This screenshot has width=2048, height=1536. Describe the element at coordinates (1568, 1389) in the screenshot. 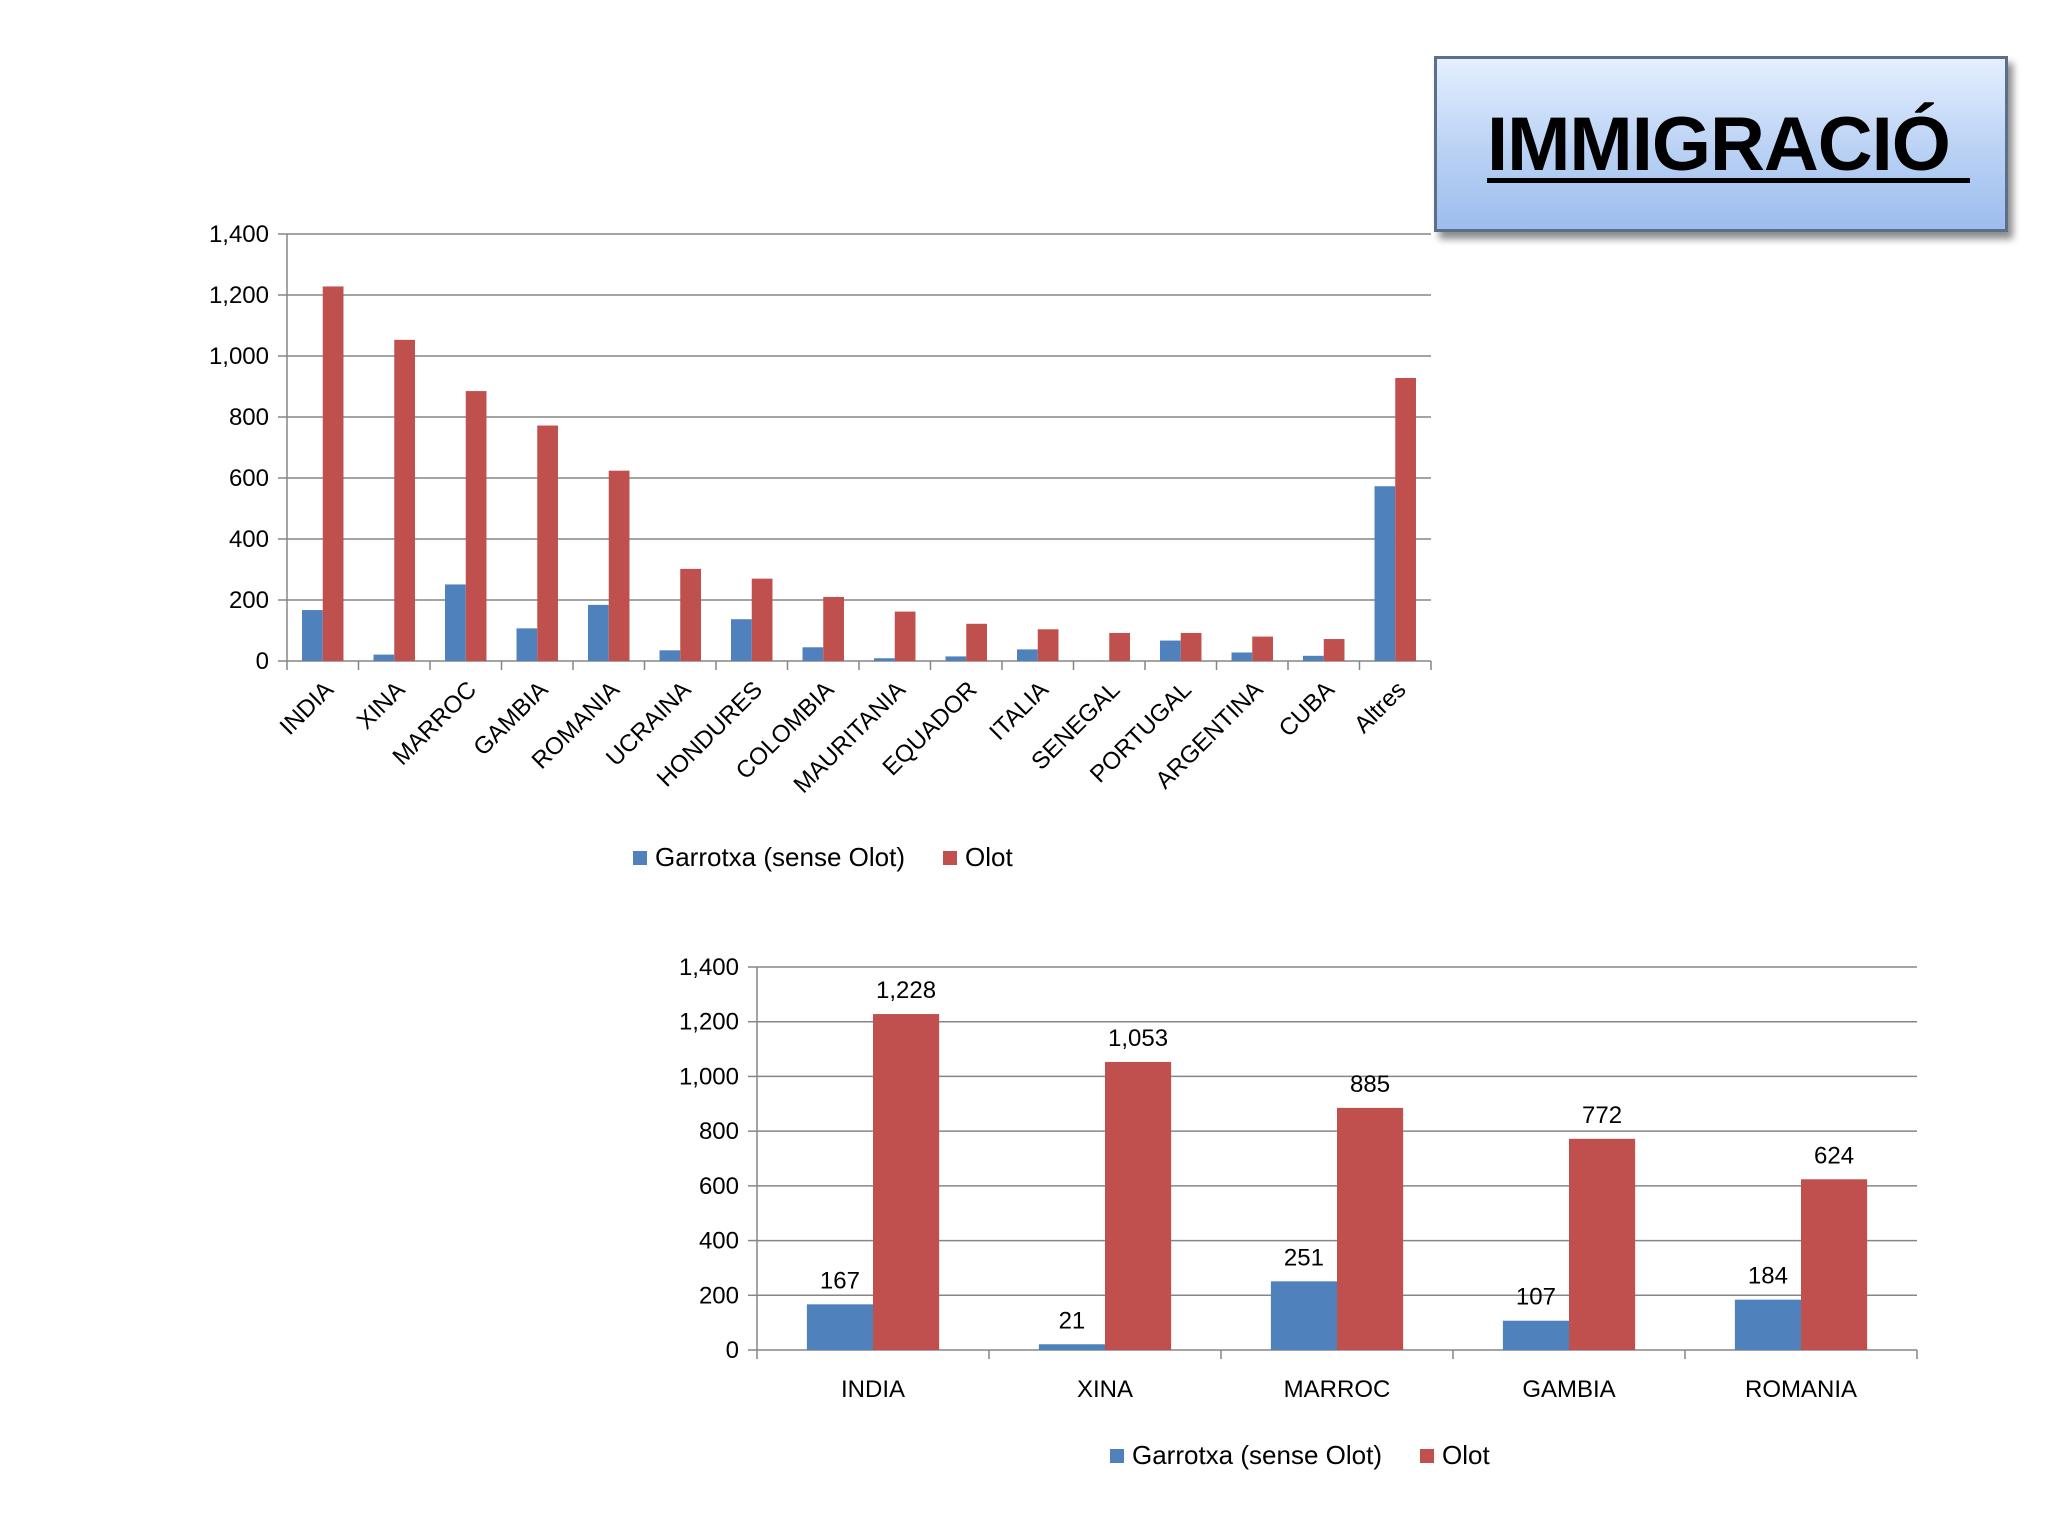

I see `x-tick-label: GAMBIA` at that location.